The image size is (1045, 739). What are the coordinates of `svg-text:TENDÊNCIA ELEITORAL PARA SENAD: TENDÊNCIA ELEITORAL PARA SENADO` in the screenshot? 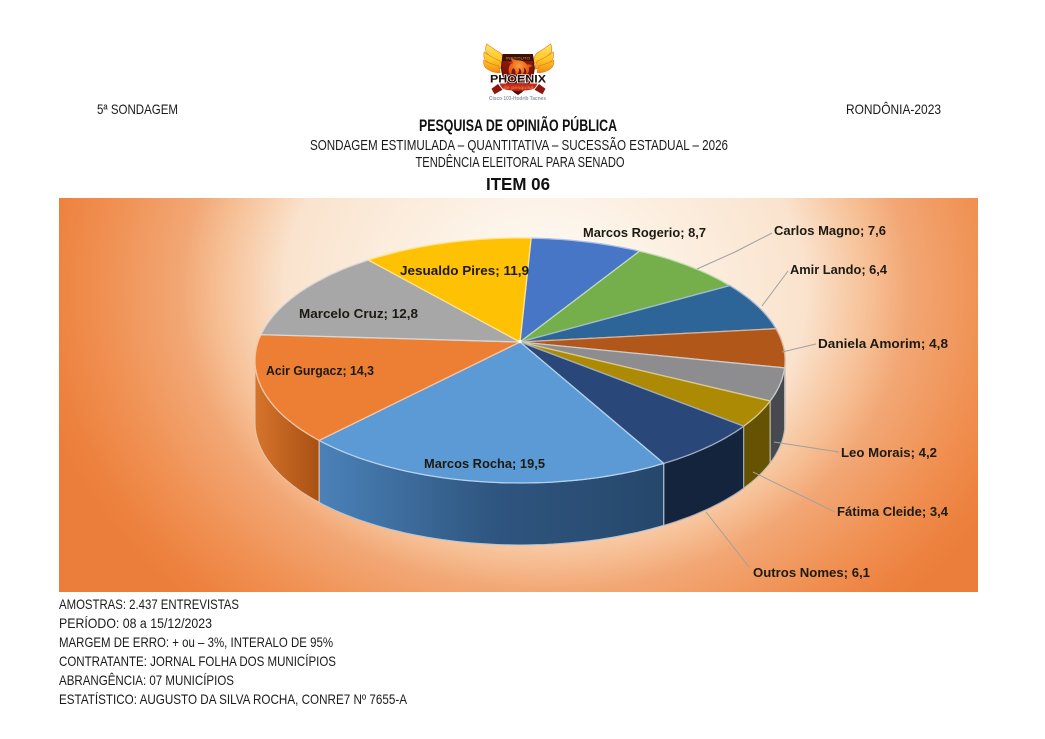 It's located at (520, 162).